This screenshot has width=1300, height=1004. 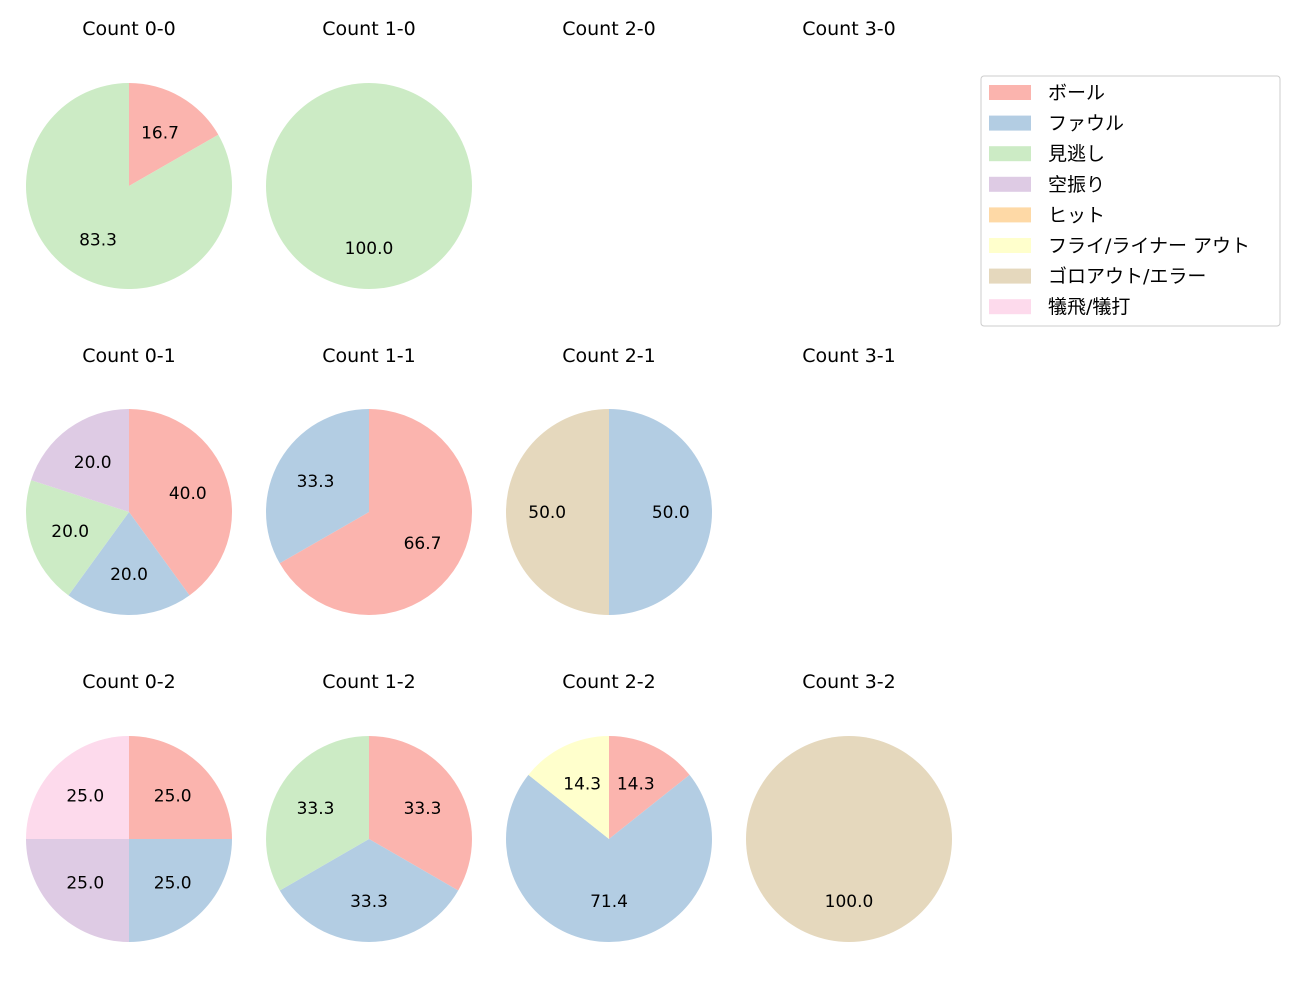 What do you see at coordinates (1130, 201) in the screenshot?
I see `legend-frame` at bounding box center [1130, 201].